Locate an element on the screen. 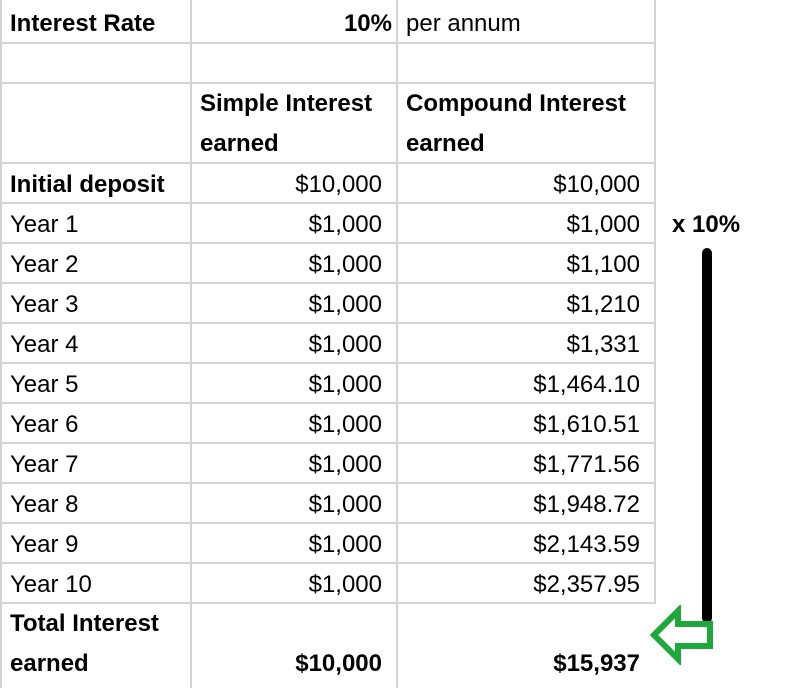  compound-interest-header-line2: earned is located at coordinates (445, 143).